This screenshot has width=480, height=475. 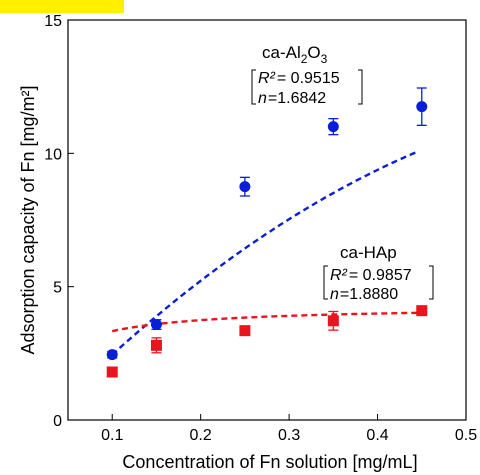 What do you see at coordinates (371, 275) in the screenshot?
I see `hap-r2: R² = 0.9857` at bounding box center [371, 275].